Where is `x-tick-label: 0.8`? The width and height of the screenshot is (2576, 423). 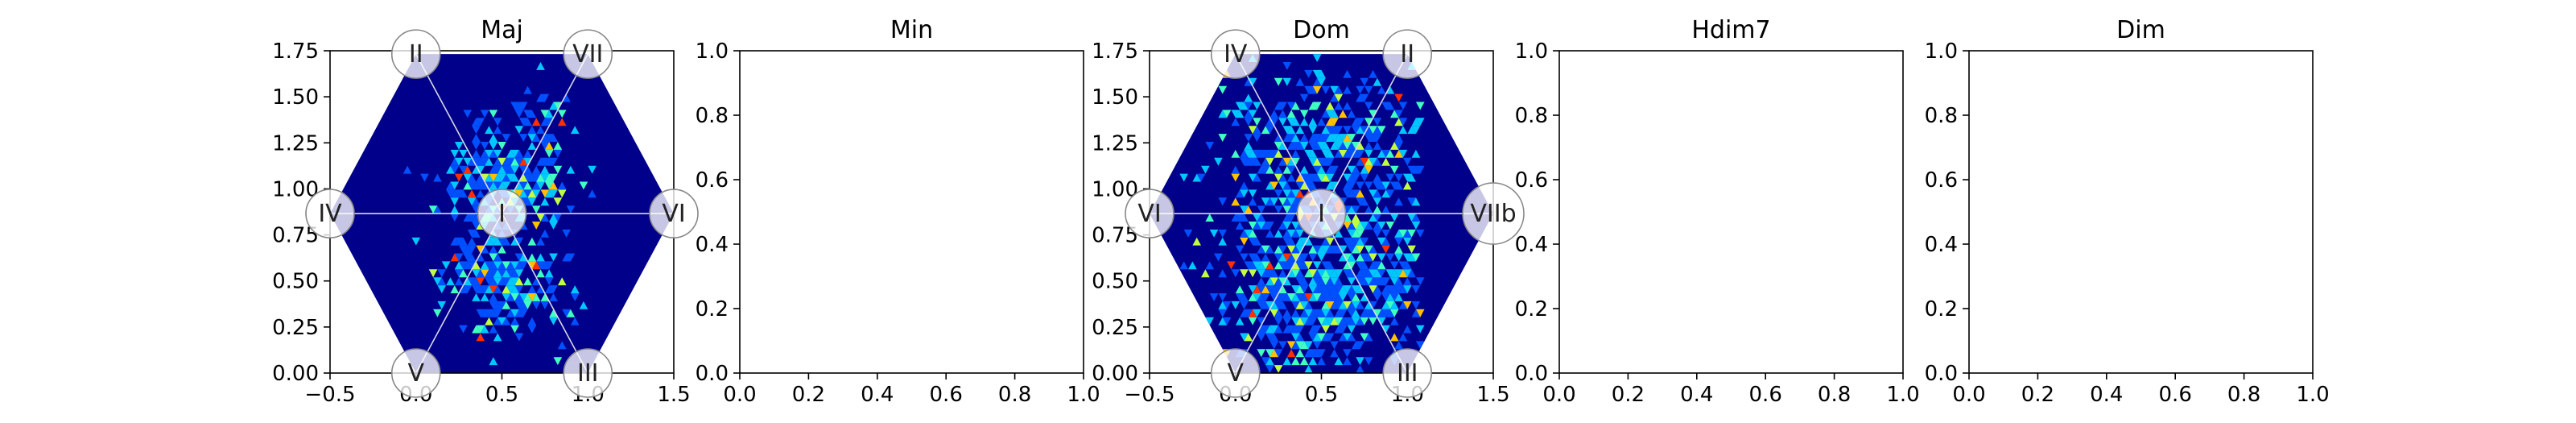 x-tick-label: 0.8 is located at coordinates (1014, 395).